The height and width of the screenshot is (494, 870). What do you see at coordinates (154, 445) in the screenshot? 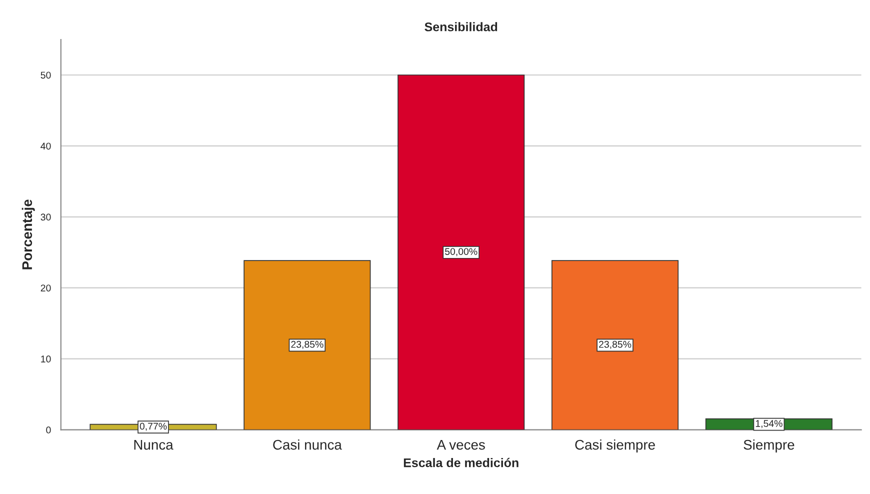
I see `x-tick-label: Nunca` at bounding box center [154, 445].